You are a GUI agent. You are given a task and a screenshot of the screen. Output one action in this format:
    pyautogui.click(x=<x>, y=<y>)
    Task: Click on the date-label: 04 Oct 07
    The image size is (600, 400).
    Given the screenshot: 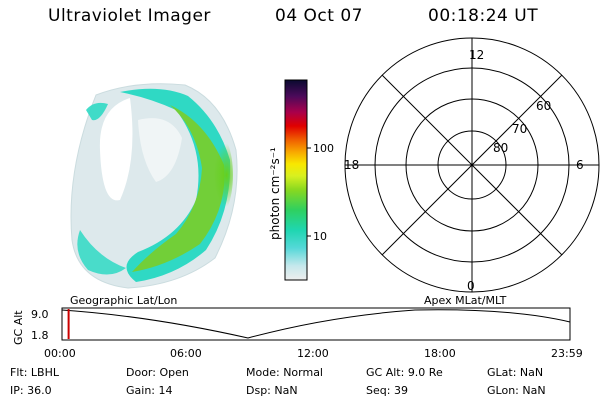 What is the action you would take?
    pyautogui.click(x=319, y=16)
    